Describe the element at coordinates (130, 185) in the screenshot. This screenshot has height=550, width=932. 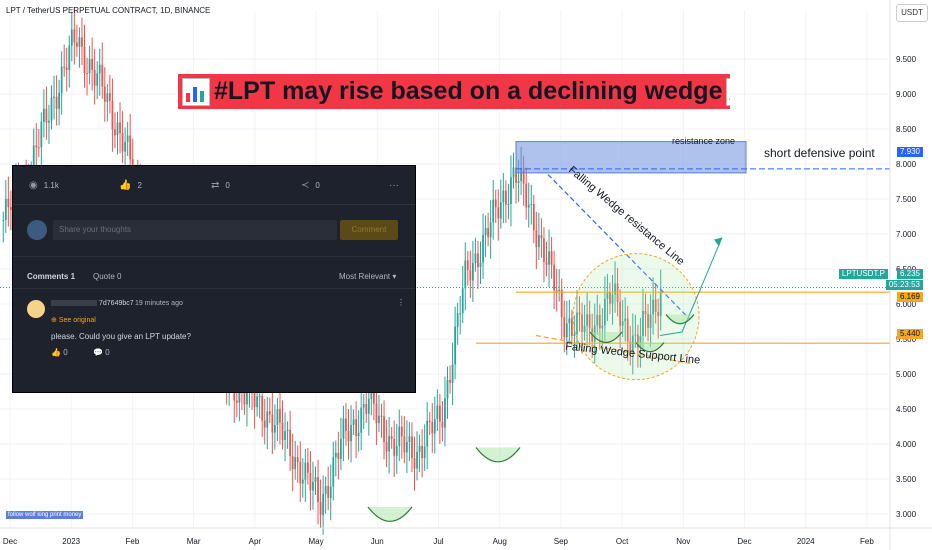
I see `likes-stat: 👍 2` at that location.